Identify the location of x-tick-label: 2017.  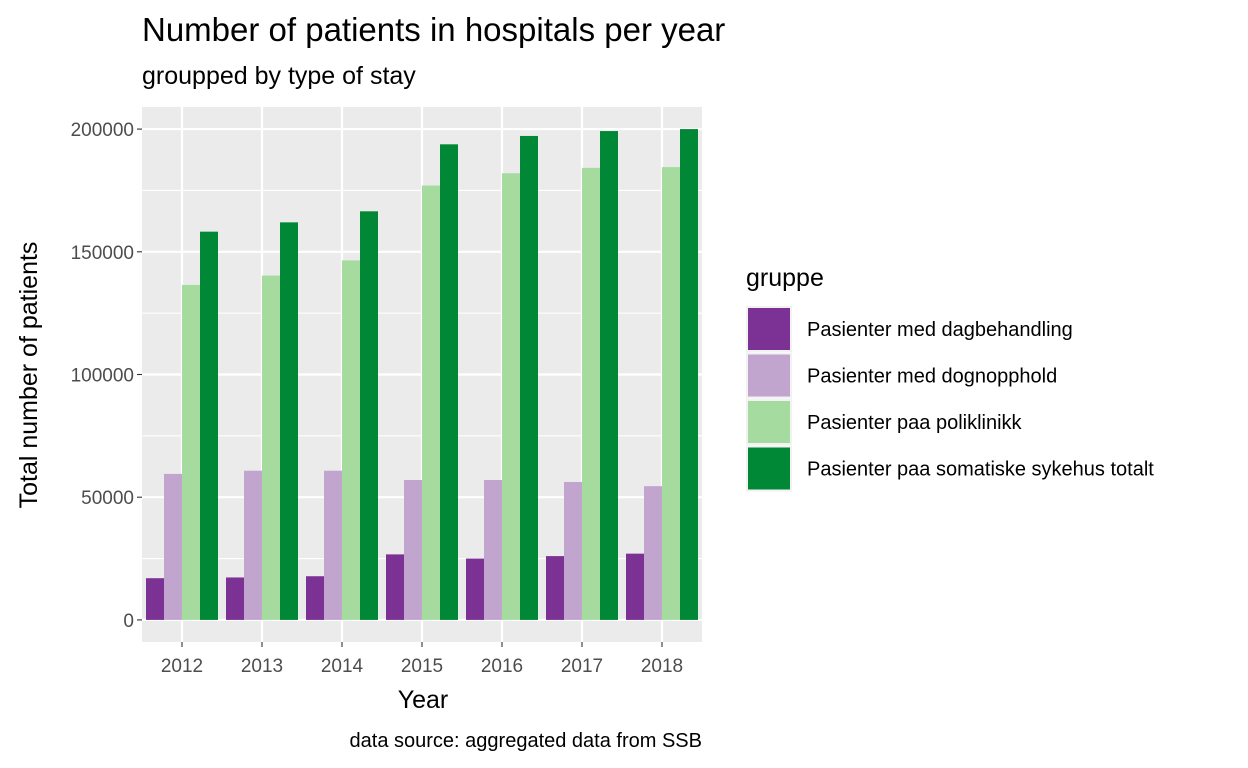
(582, 666).